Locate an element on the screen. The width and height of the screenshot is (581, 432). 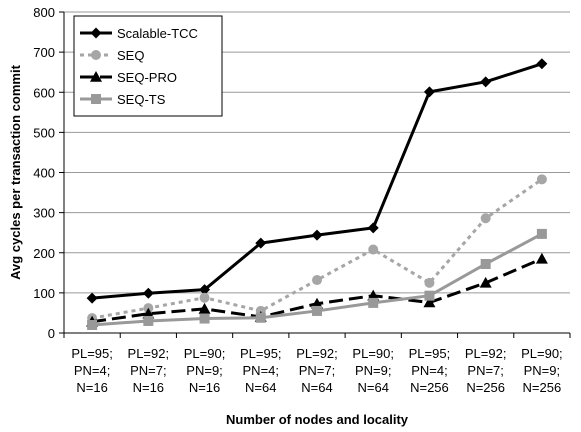
legend-label: SEQ is located at coordinates (130, 55).